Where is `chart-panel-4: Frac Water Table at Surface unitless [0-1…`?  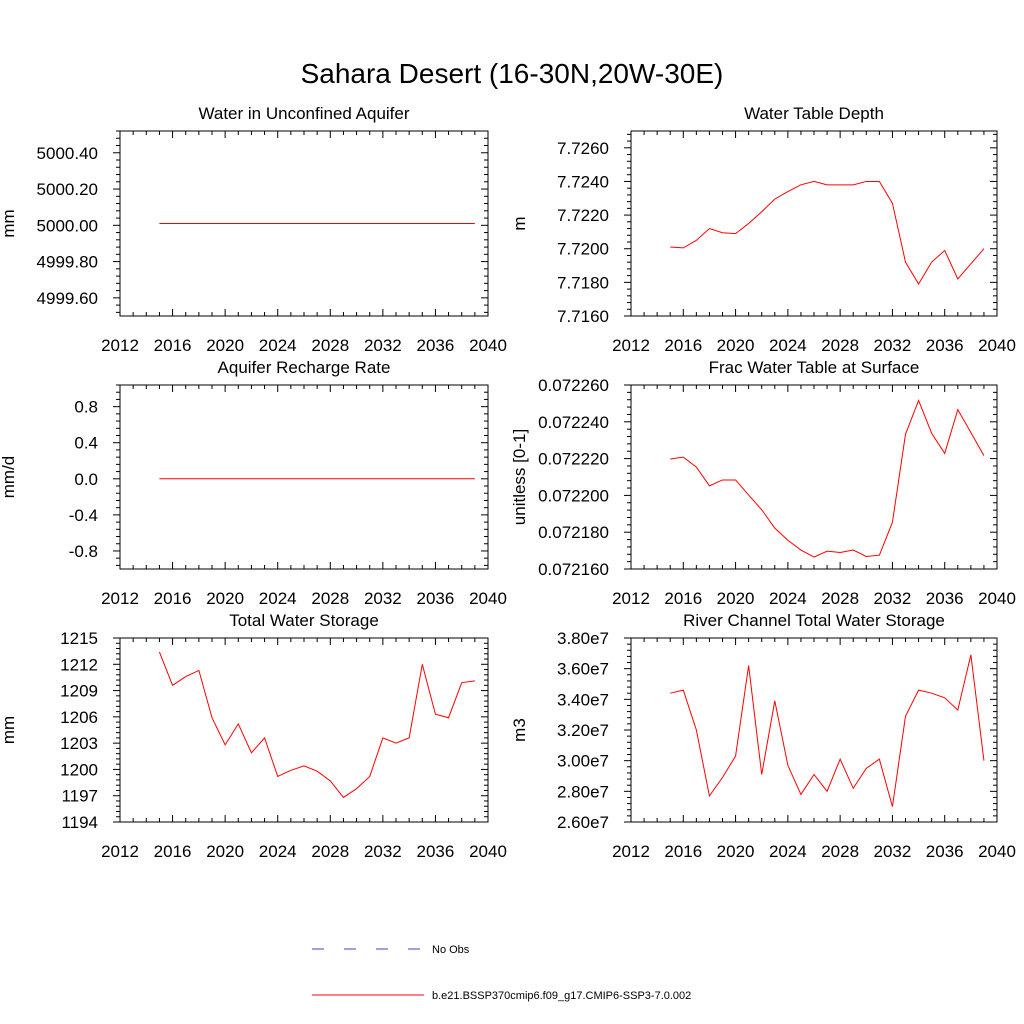
chart-panel-4: Frac Water Table at Surface unitless [0-1… is located at coordinates (763, 483).